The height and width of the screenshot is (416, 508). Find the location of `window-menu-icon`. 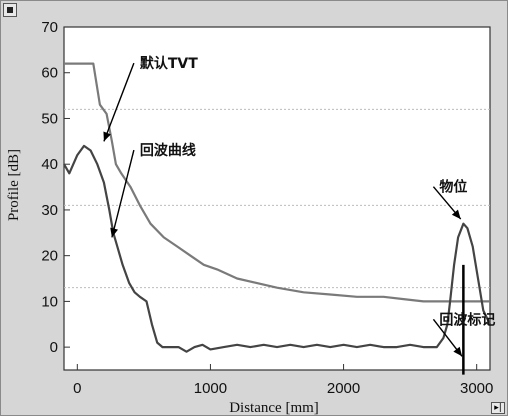

window-menu-icon is located at coordinates (10, 10).